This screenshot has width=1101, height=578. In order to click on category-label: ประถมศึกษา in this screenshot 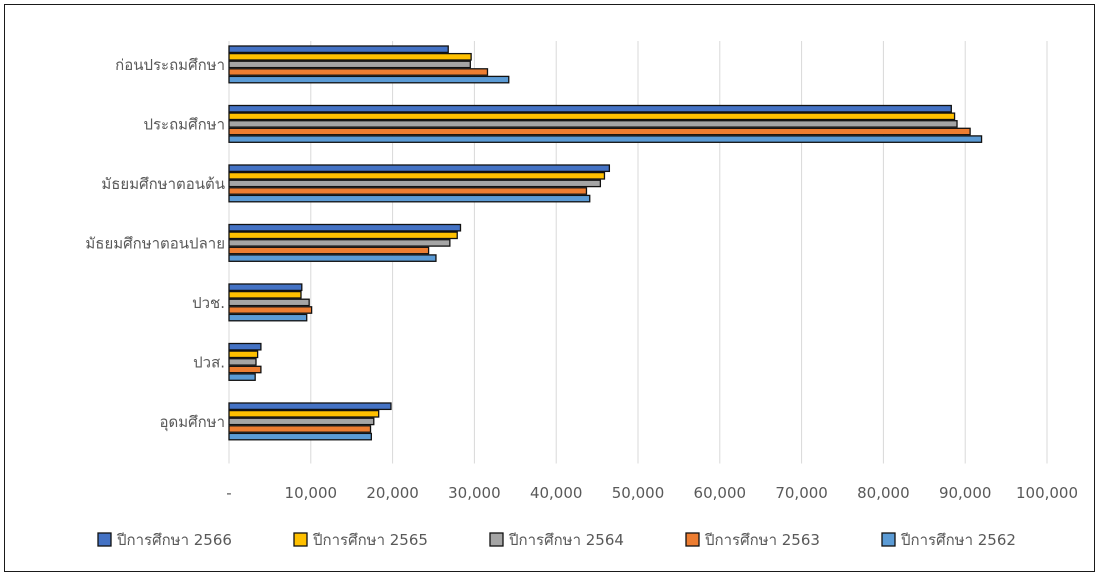, I will do `click(184, 125)`.